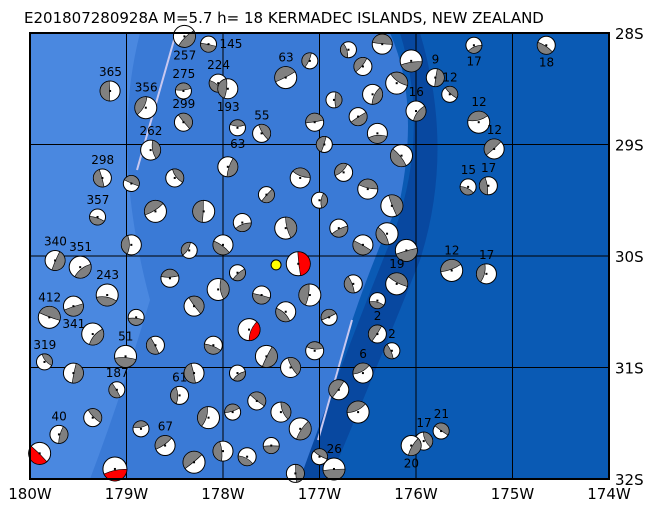 Image resolution: width=654 pixels, height=508 pixels. I want to click on depth-label: 9, so click(436, 60).